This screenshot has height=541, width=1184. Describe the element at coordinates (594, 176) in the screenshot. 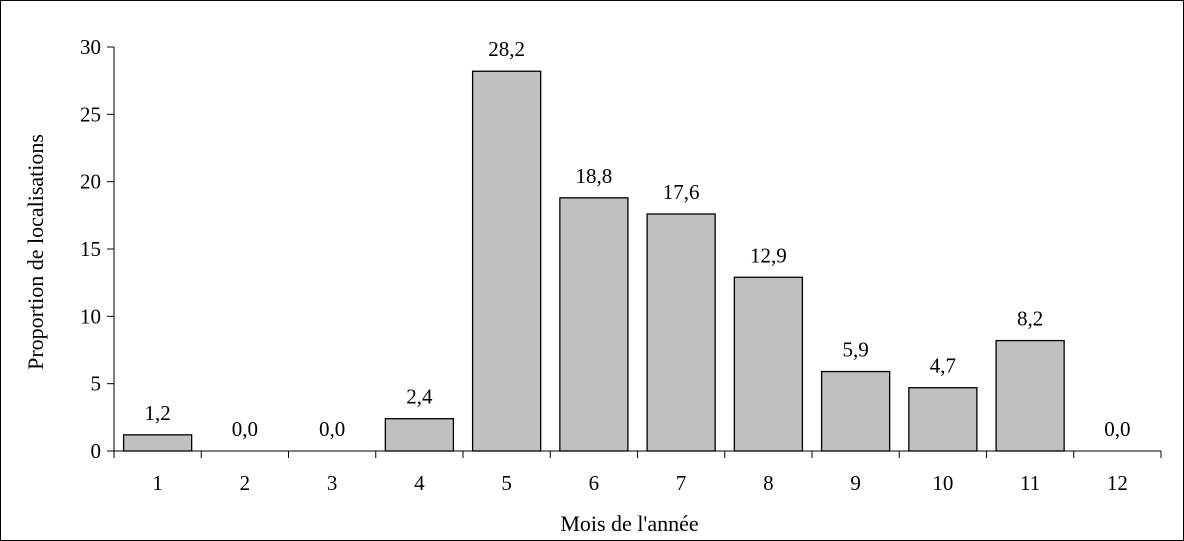

I see `data-label: 18,8` at that location.